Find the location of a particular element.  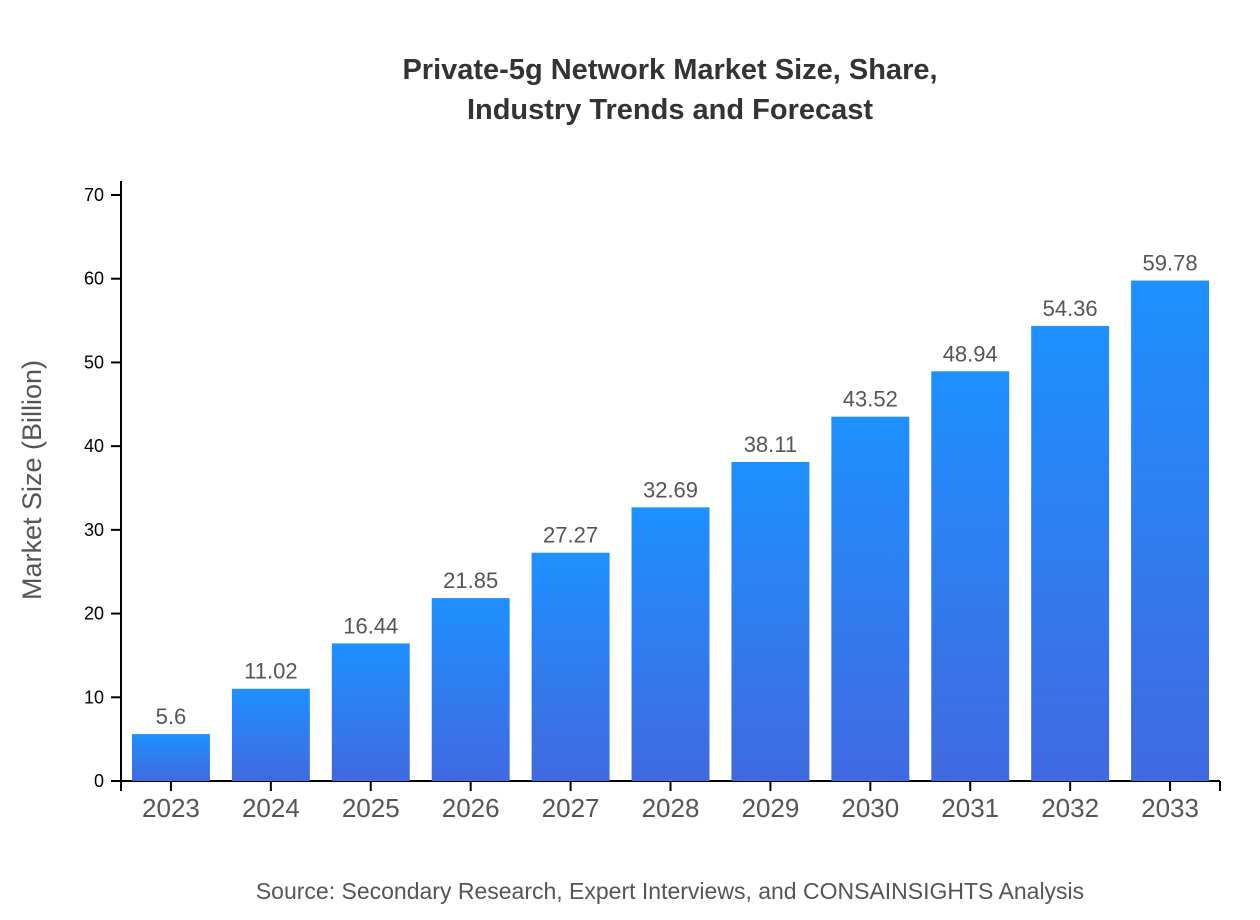

chart-title-line1: Private-5g Network Market Size, Share, is located at coordinates (670, 70).